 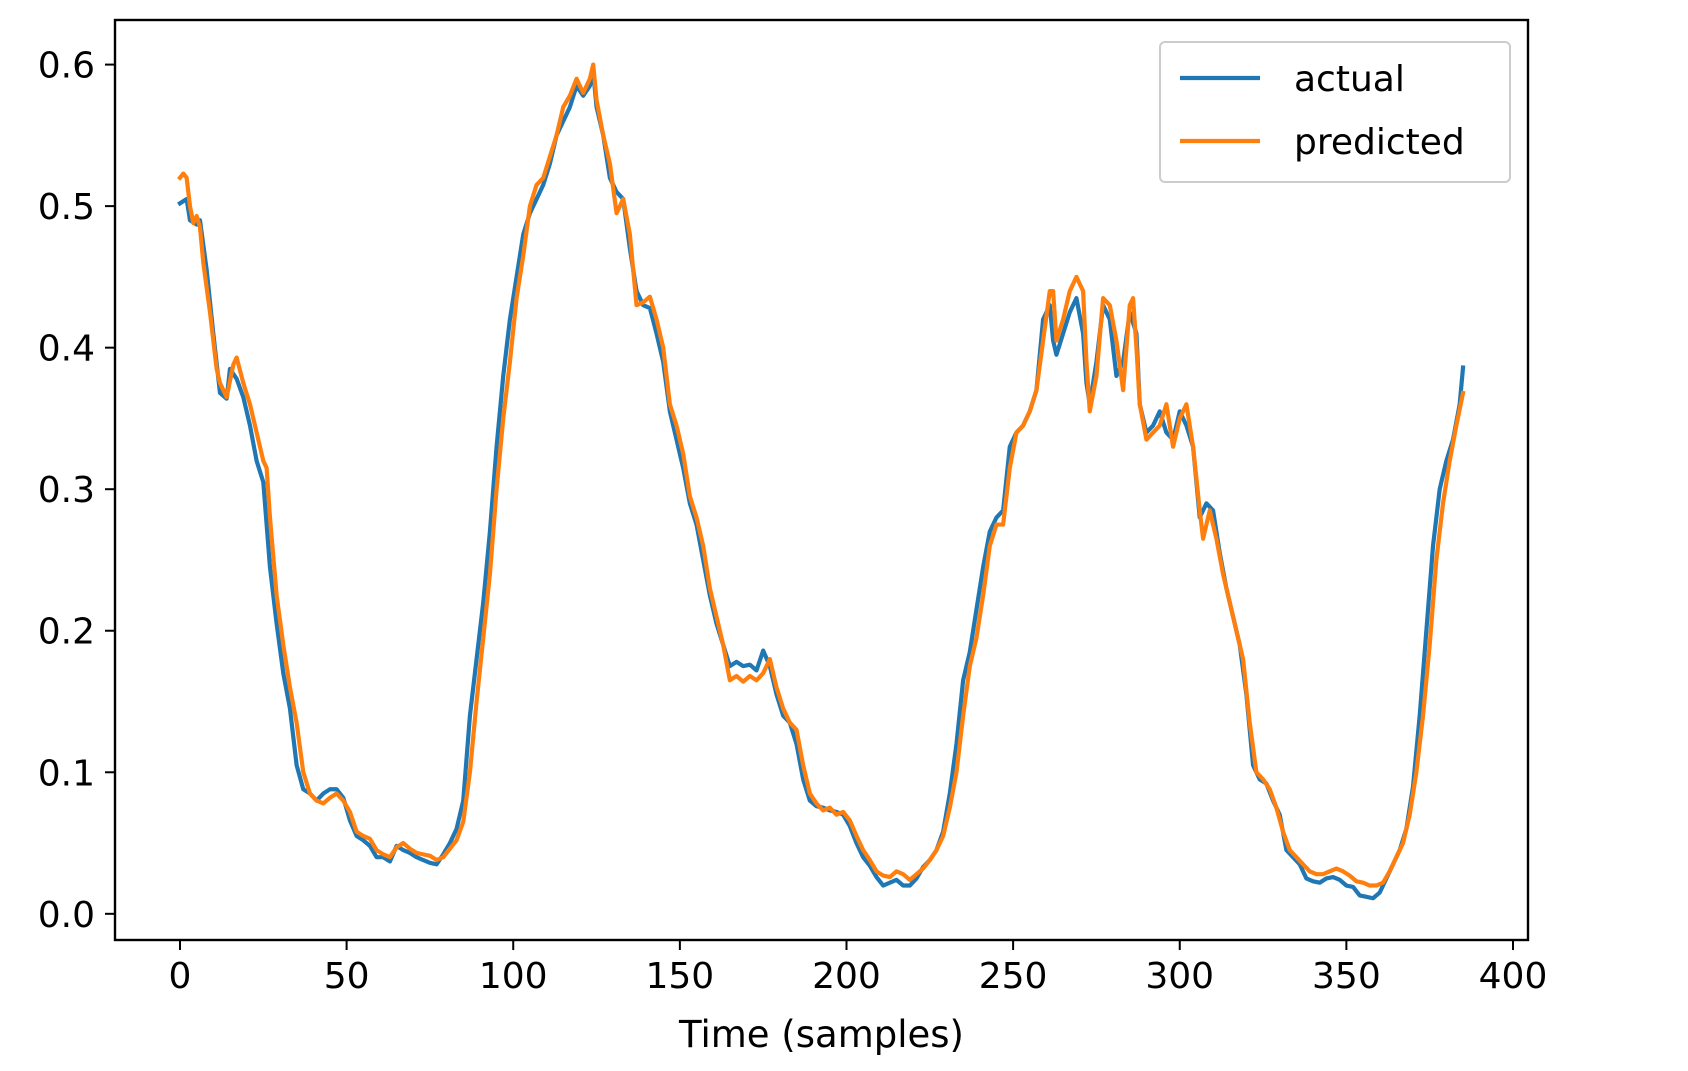 What do you see at coordinates (66, 66) in the screenshot?
I see `y-tick-label: 0.6` at bounding box center [66, 66].